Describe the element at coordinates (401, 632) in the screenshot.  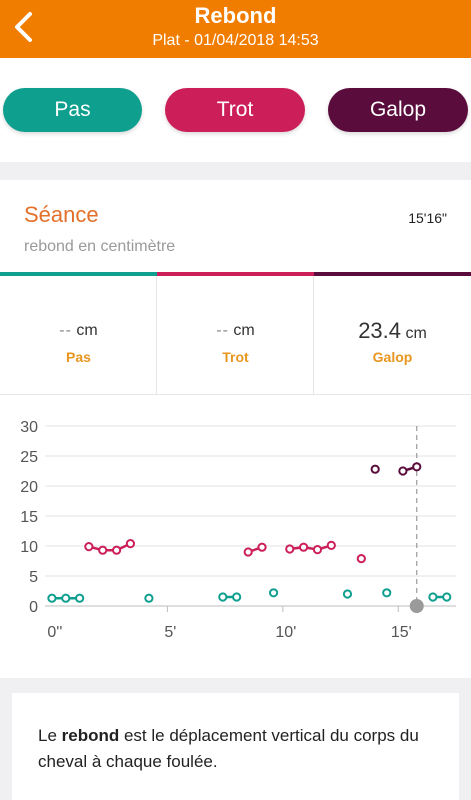
I see `x-tick-label: 15'` at that location.